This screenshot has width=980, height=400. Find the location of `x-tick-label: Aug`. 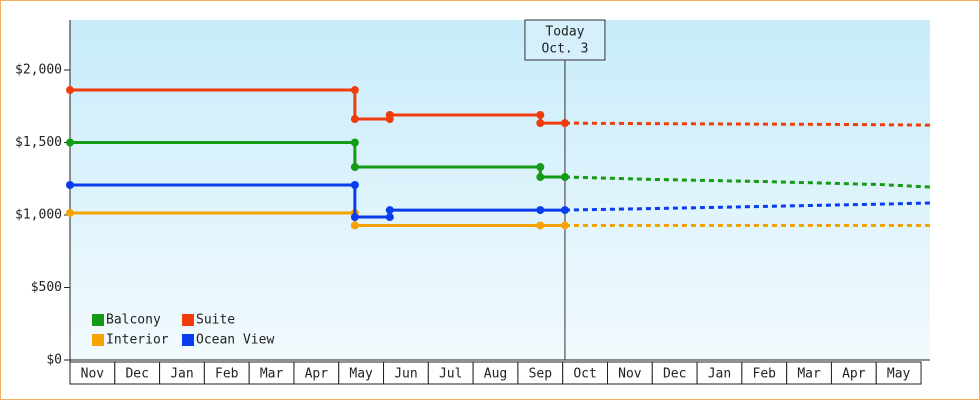

x-tick-label: Aug is located at coordinates (495, 374).